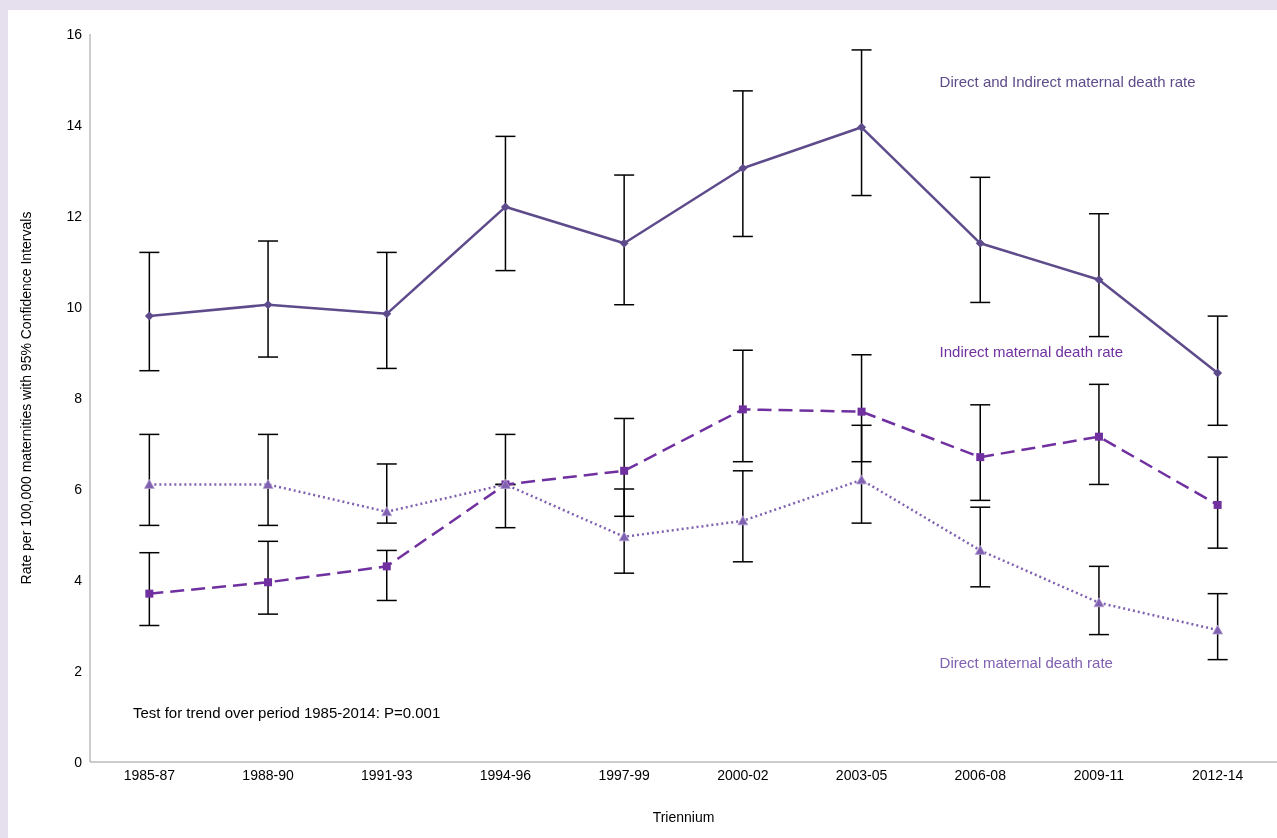 The height and width of the screenshot is (838, 1277). What do you see at coordinates (78, 488) in the screenshot?
I see `y-tick-label: 6` at bounding box center [78, 488].